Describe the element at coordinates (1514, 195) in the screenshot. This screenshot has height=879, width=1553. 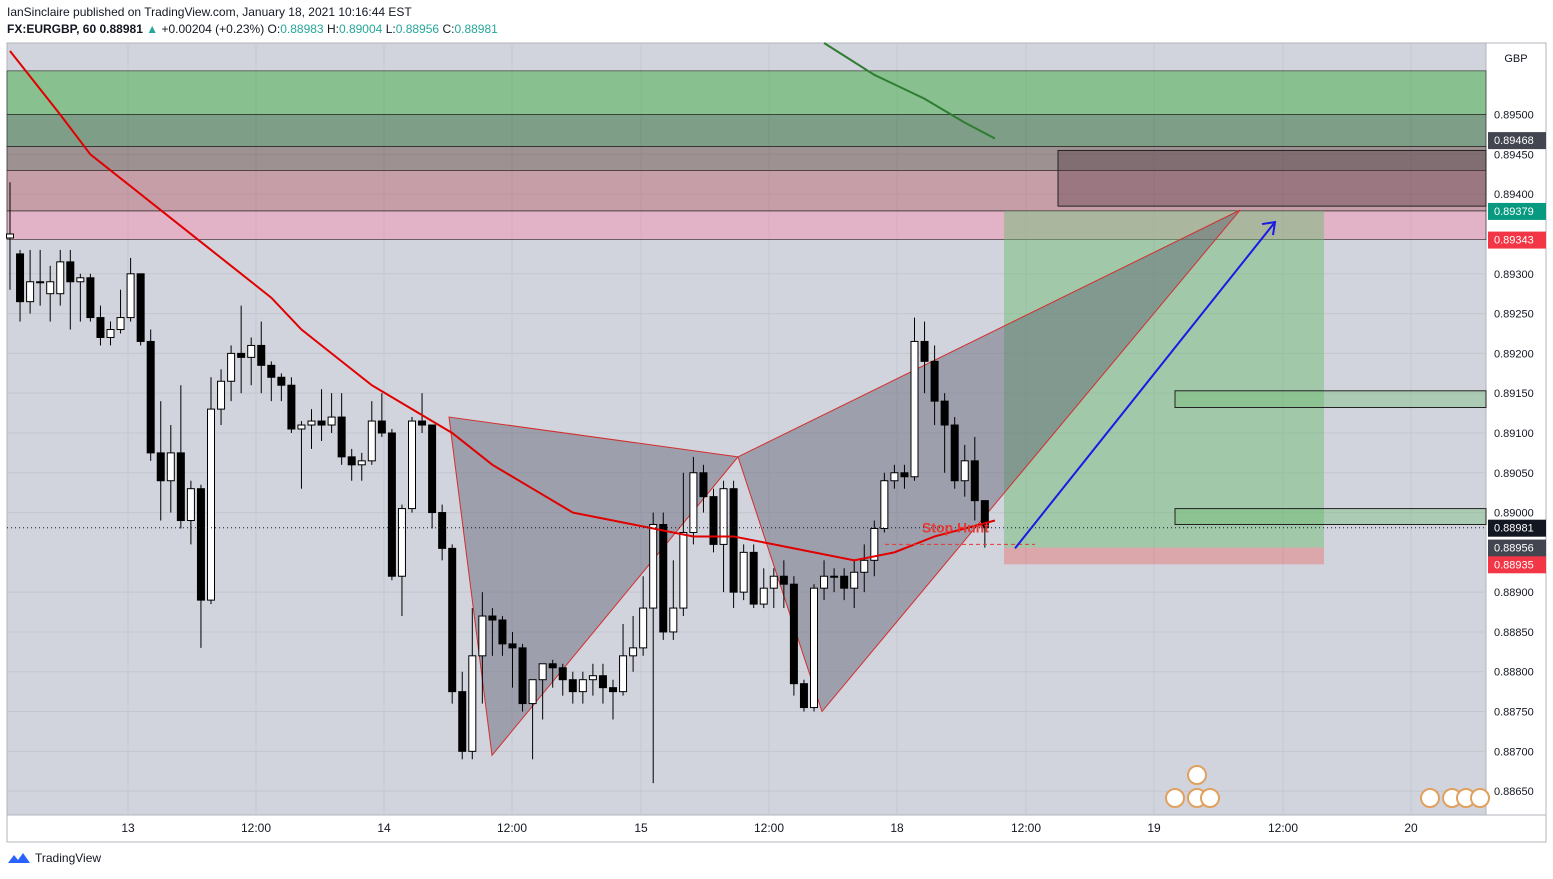
I see `y-tick-label: 0.89400` at that location.